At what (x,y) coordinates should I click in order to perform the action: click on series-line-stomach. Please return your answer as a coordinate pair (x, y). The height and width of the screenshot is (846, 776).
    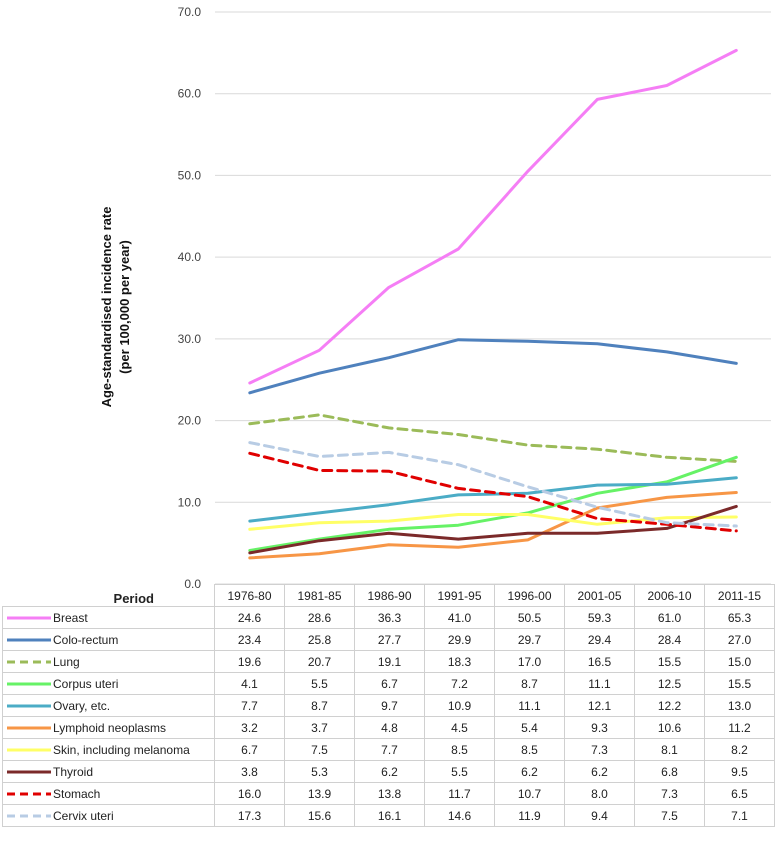
    Looking at the image, I should click on (493, 492).